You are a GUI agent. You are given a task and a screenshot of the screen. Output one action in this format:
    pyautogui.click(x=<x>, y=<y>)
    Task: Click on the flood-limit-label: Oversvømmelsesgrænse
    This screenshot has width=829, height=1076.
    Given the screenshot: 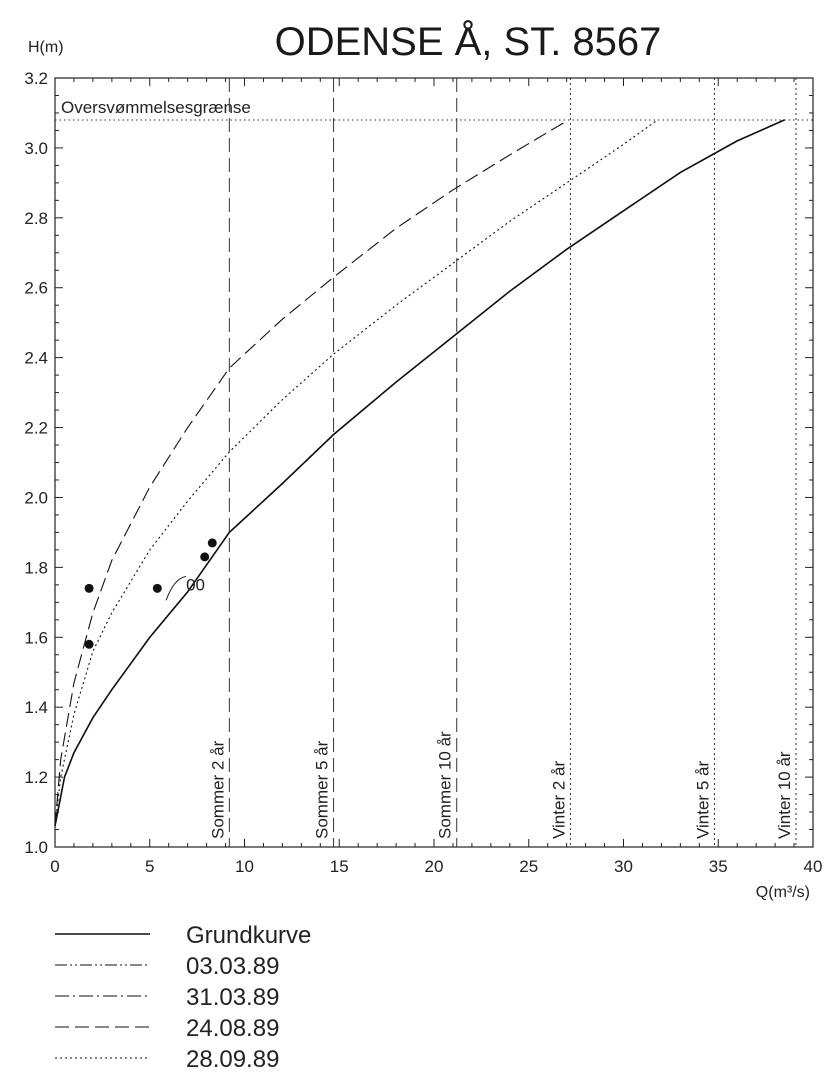 What is the action you would take?
    pyautogui.click(x=156, y=107)
    